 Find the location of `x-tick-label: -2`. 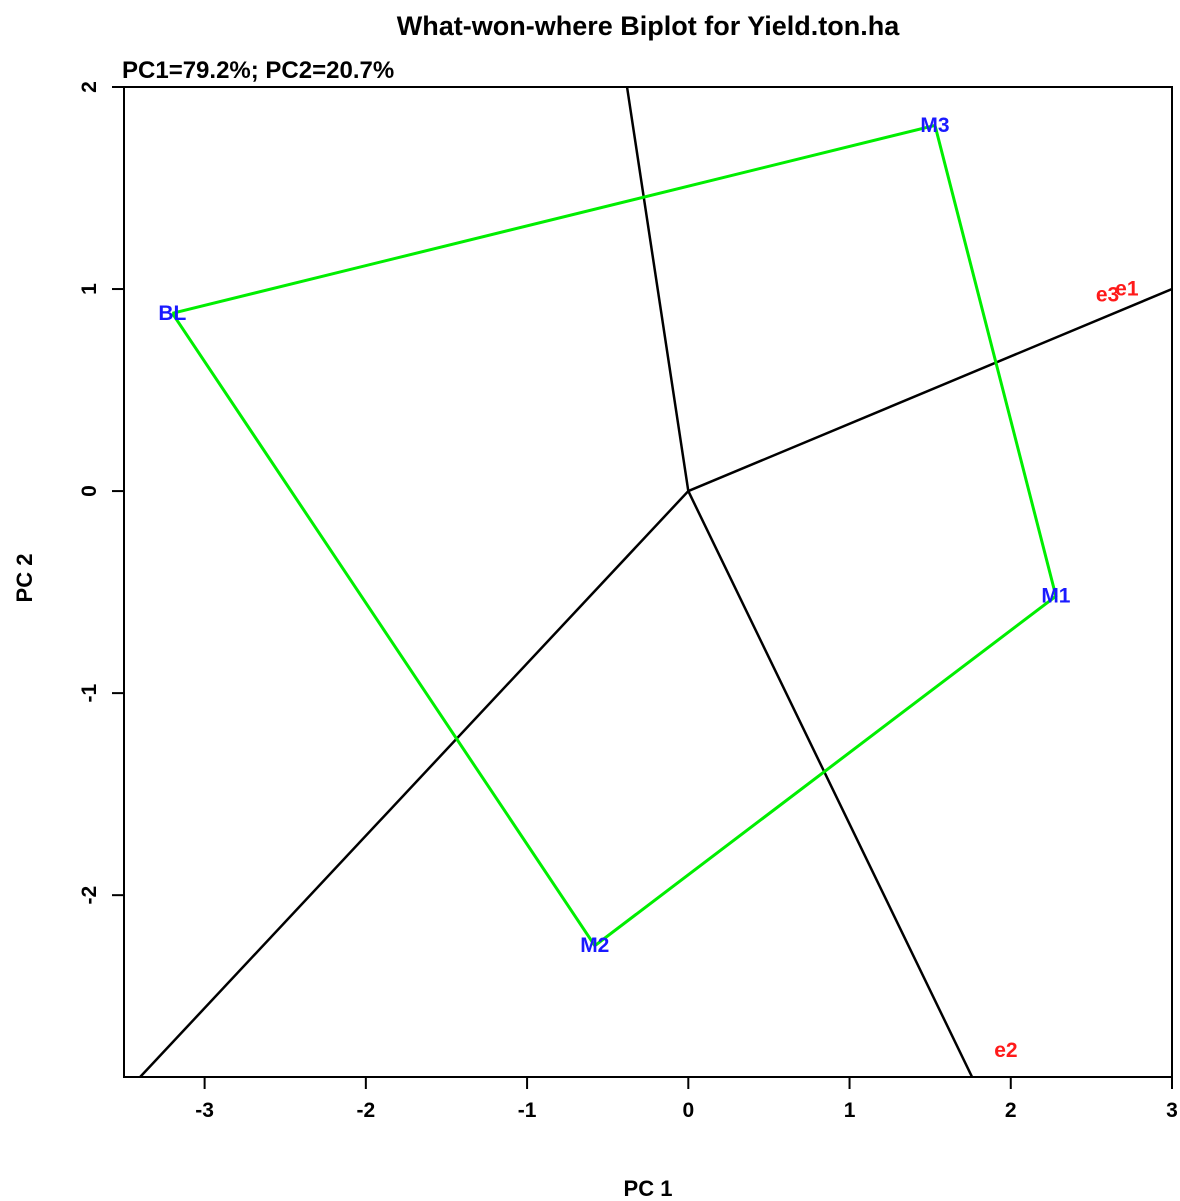

x-tick-label: -2 is located at coordinates (366, 1110).